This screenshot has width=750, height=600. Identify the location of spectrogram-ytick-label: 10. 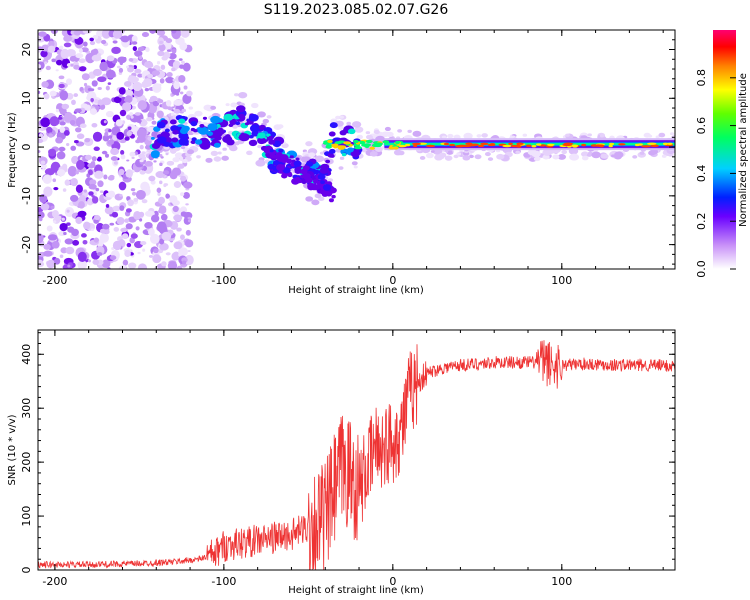
(26, 98).